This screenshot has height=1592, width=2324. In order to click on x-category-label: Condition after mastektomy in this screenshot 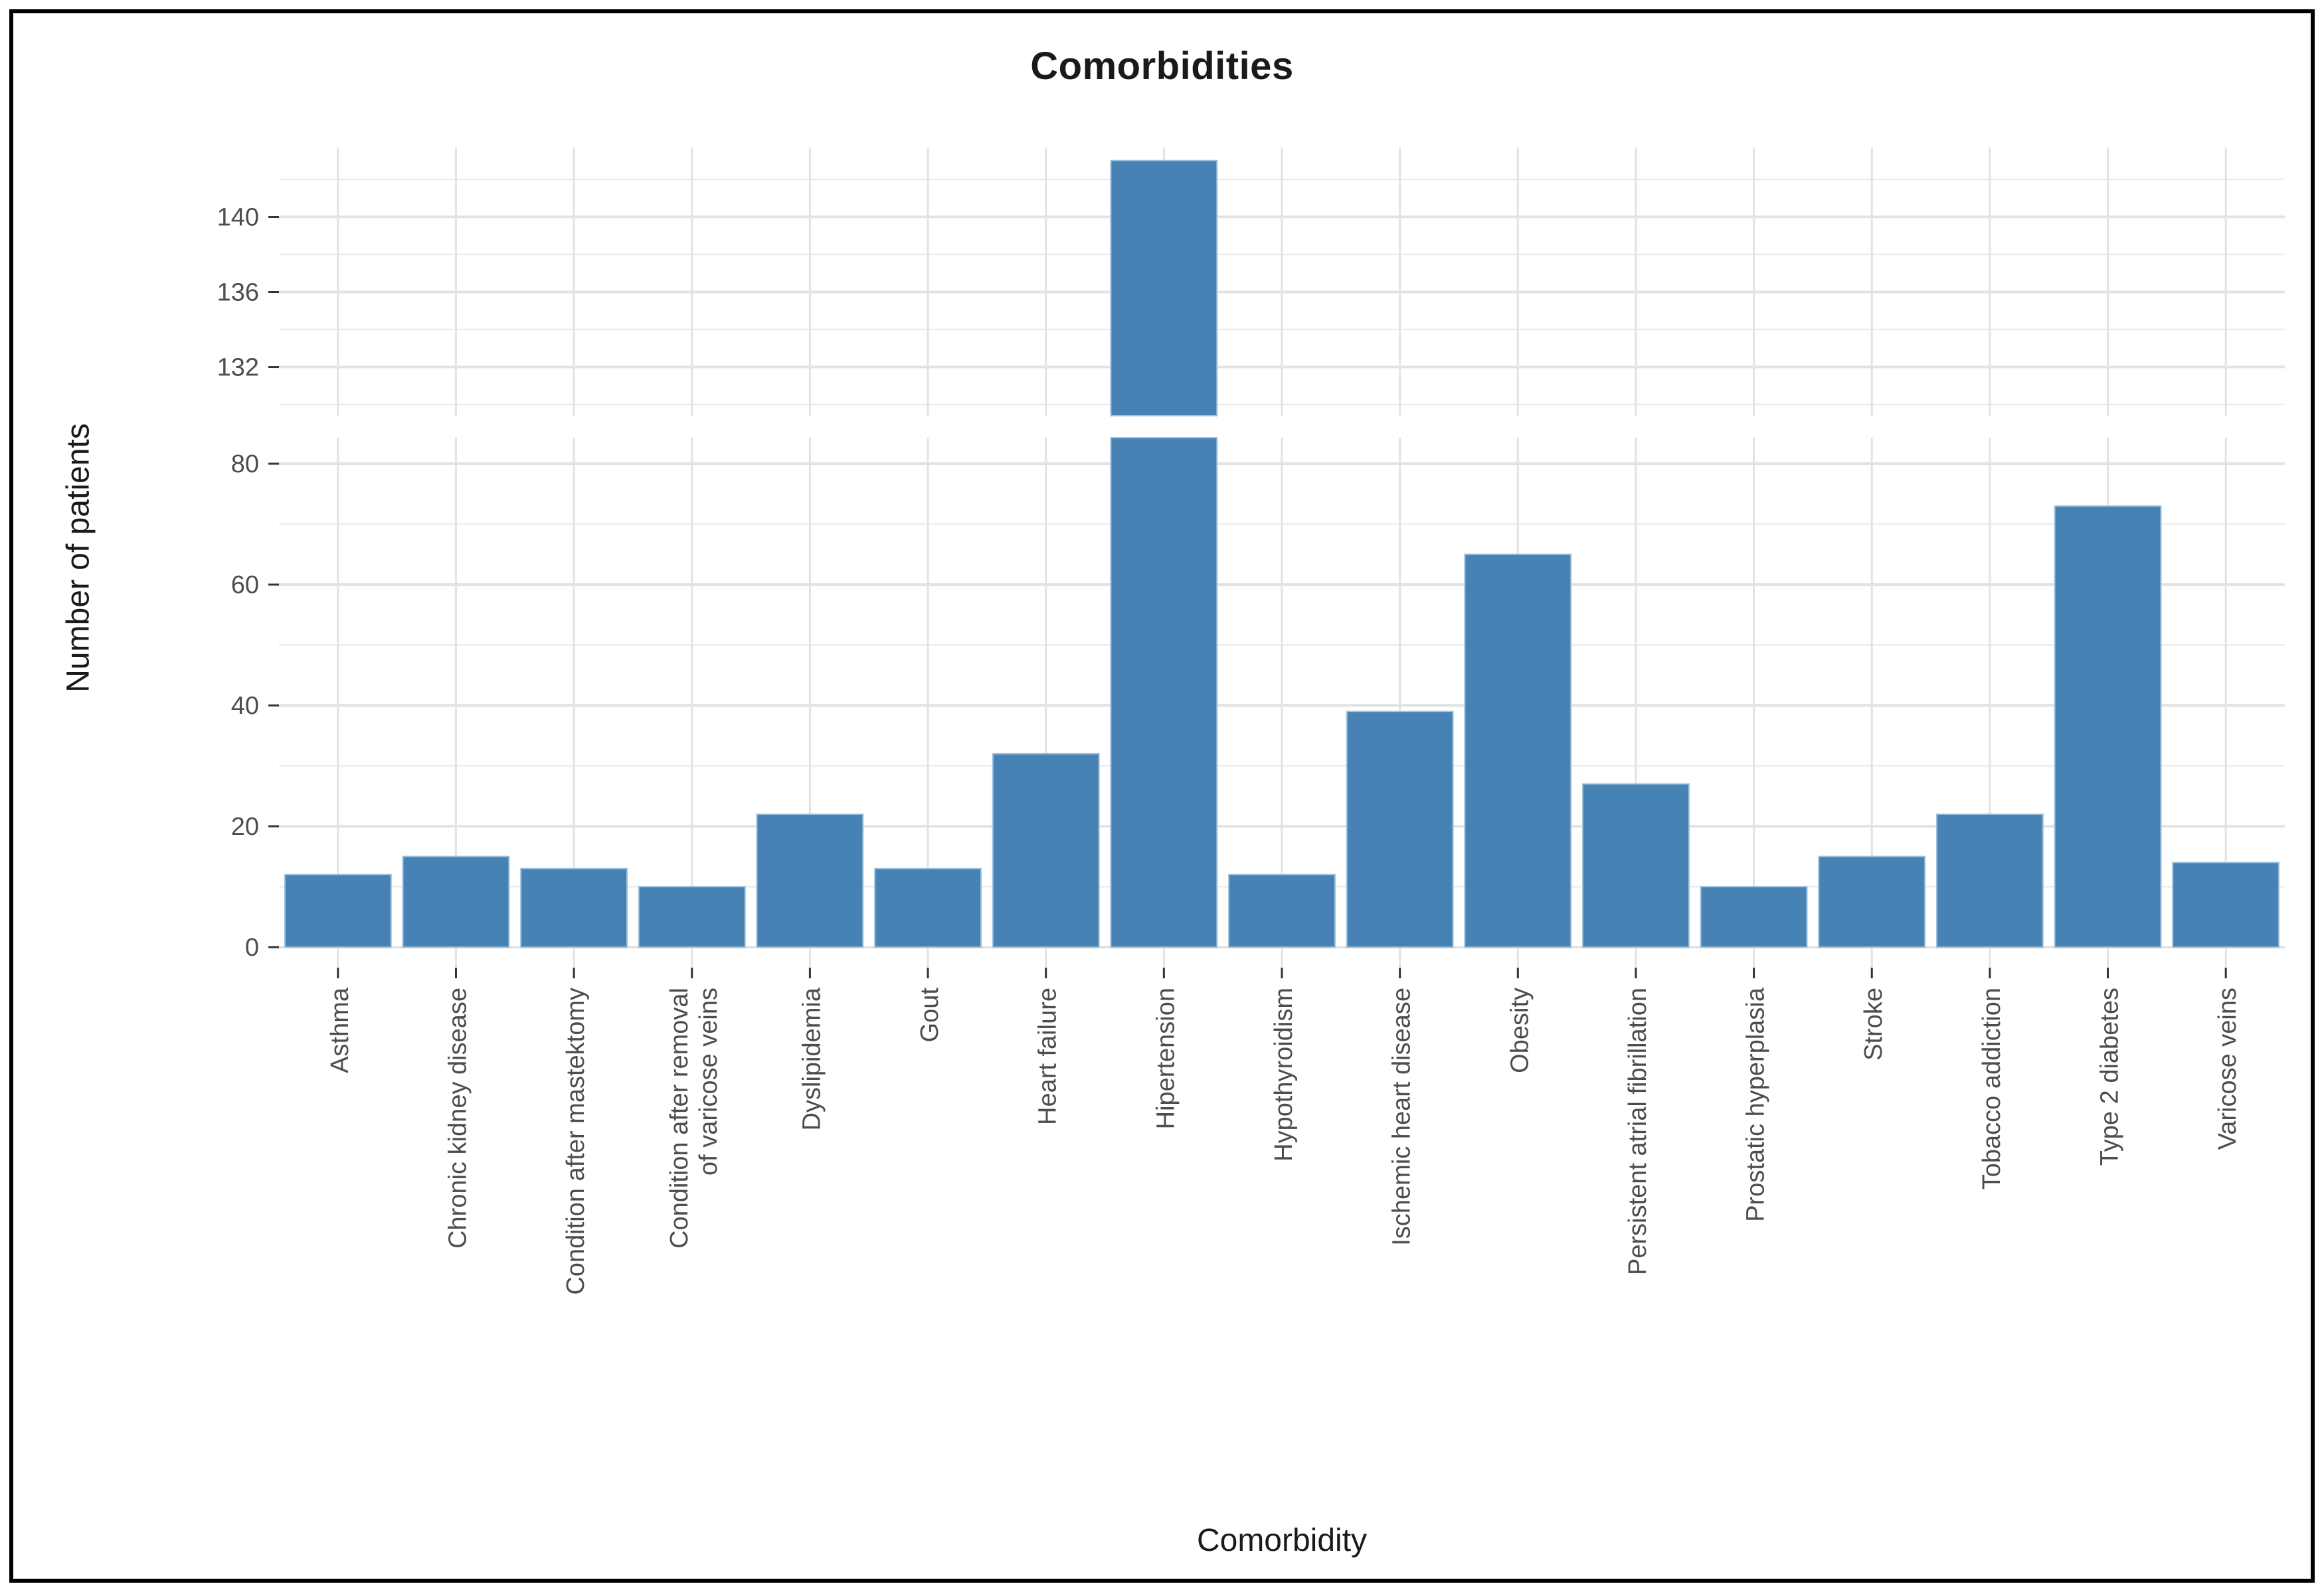, I will do `click(576, 1141)`.